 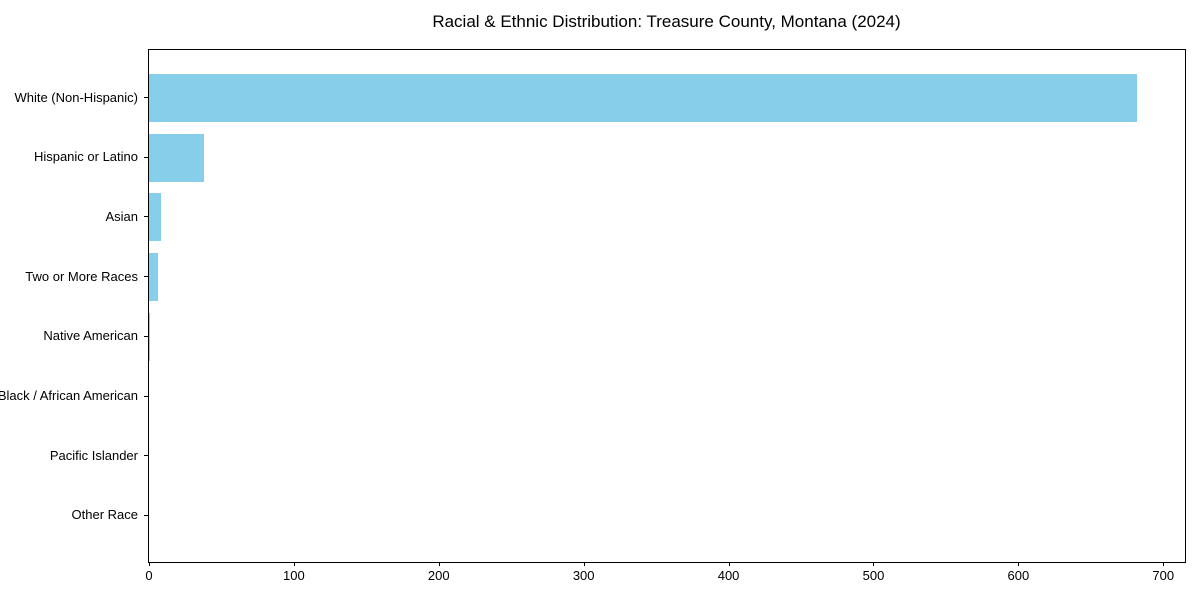 I want to click on y-tick-label: White (Non-Hispanic), so click(x=76, y=97).